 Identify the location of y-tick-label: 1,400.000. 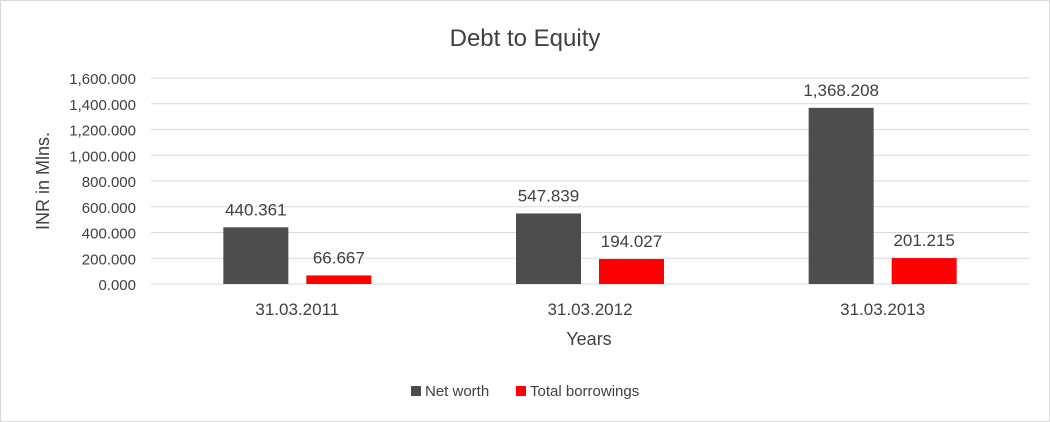
(102, 105).